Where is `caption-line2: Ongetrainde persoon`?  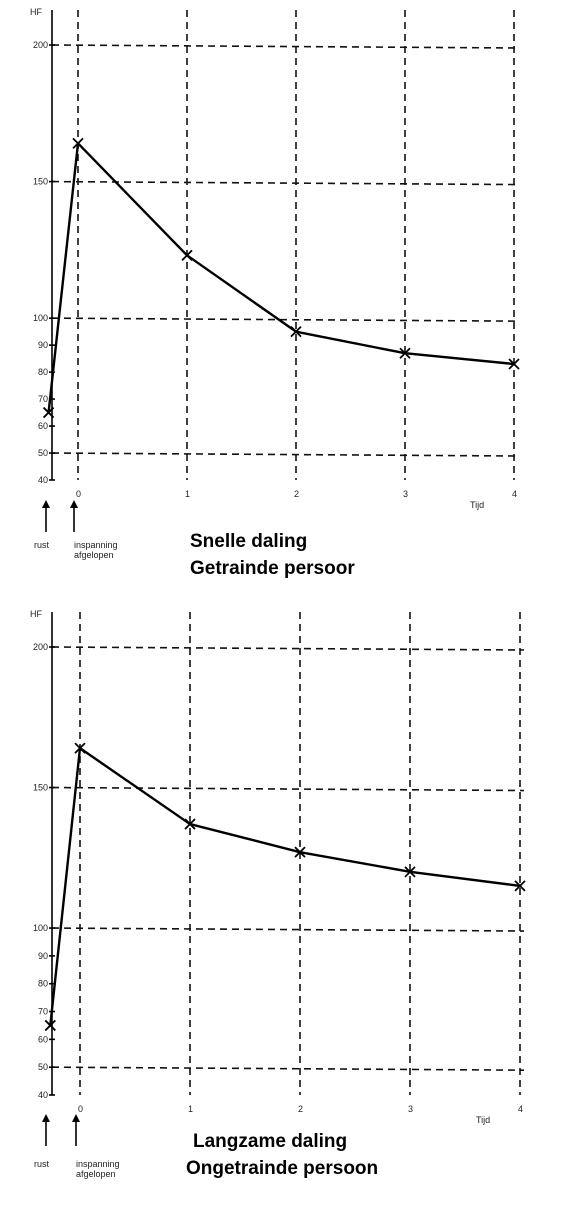 caption-line2: Ongetrainde persoon is located at coordinates (282, 1168).